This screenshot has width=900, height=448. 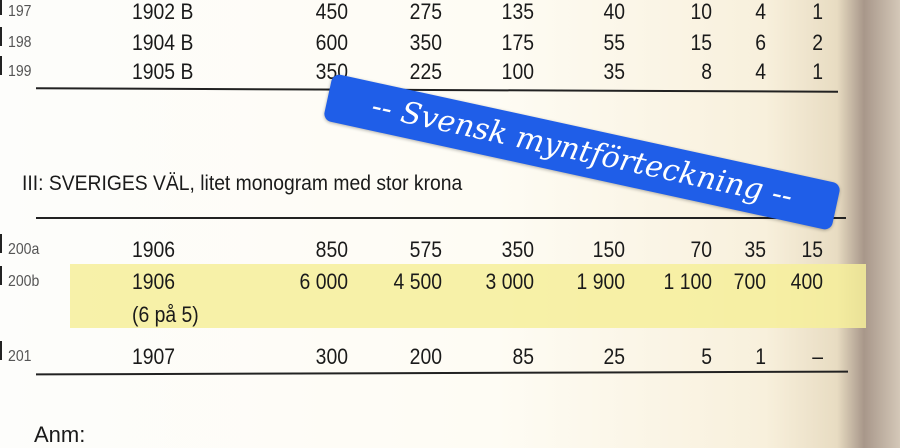 I want to click on price-value: 150, so click(x=608, y=249).